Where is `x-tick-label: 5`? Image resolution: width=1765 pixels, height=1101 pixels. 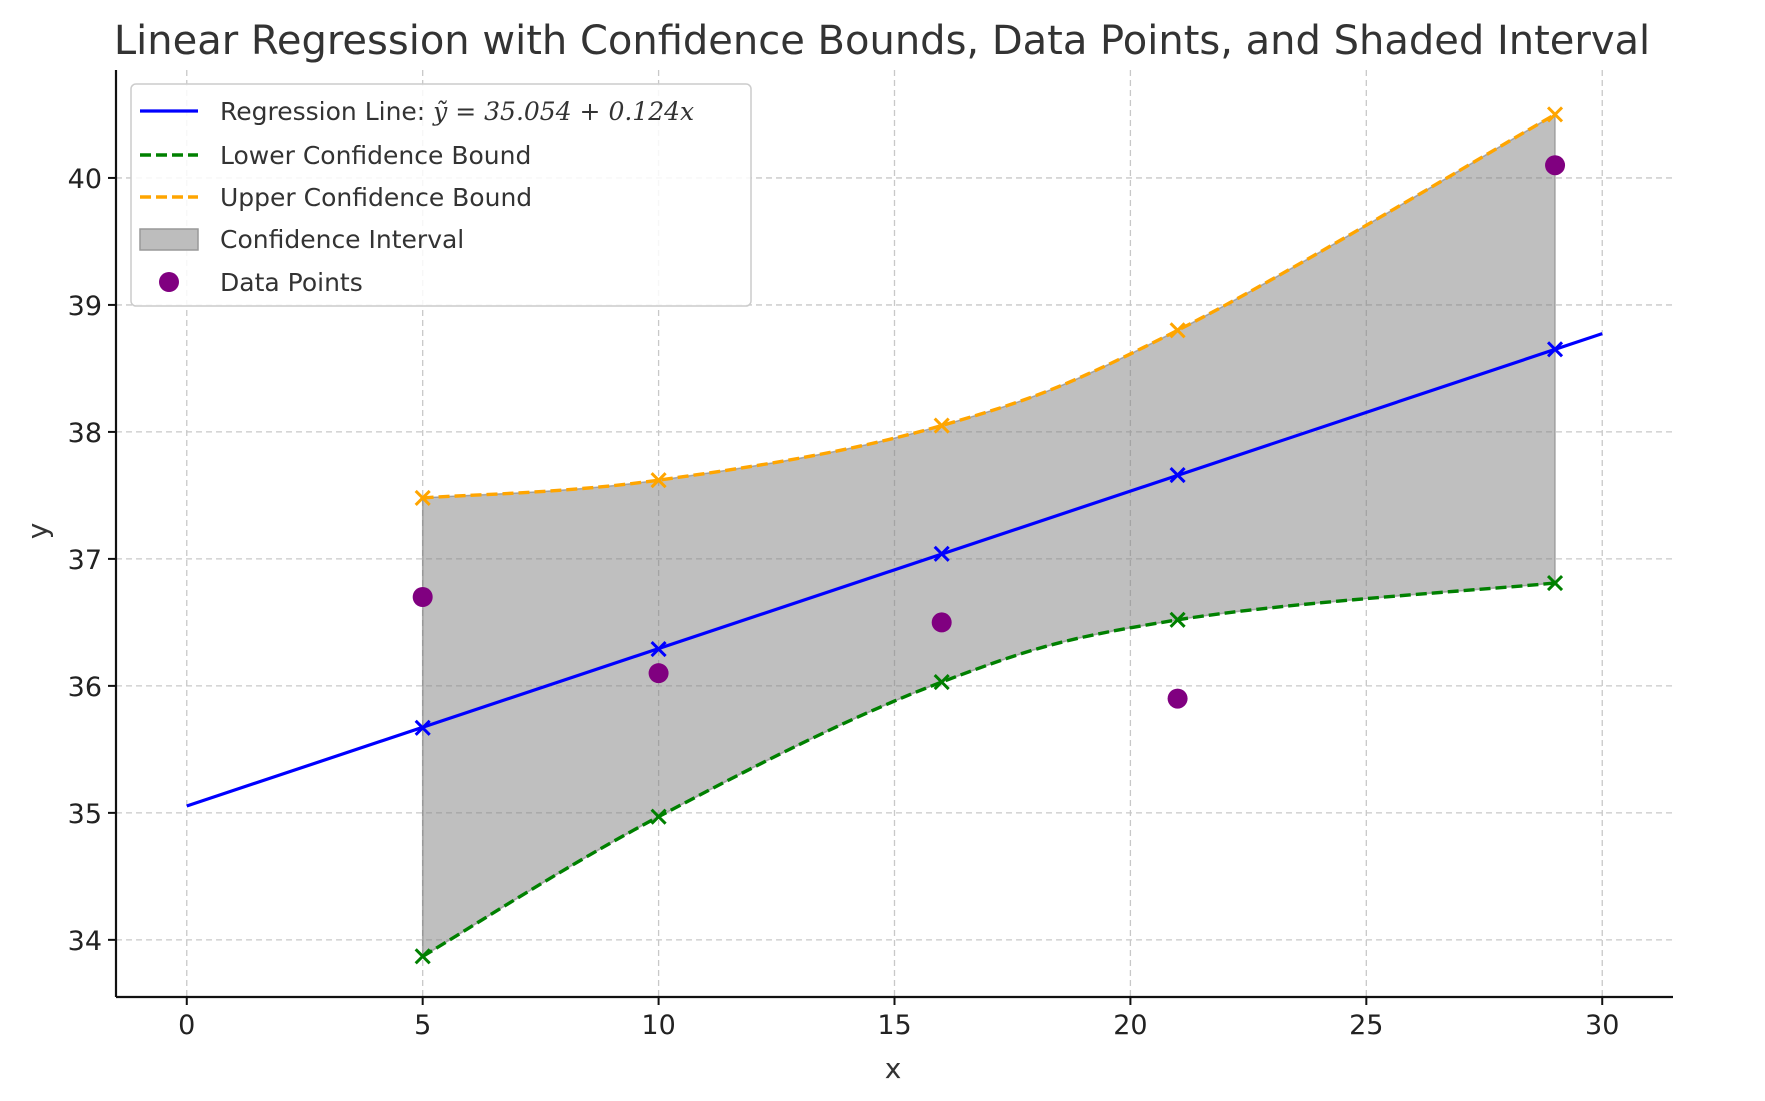 x-tick-label: 5 is located at coordinates (422, 1025).